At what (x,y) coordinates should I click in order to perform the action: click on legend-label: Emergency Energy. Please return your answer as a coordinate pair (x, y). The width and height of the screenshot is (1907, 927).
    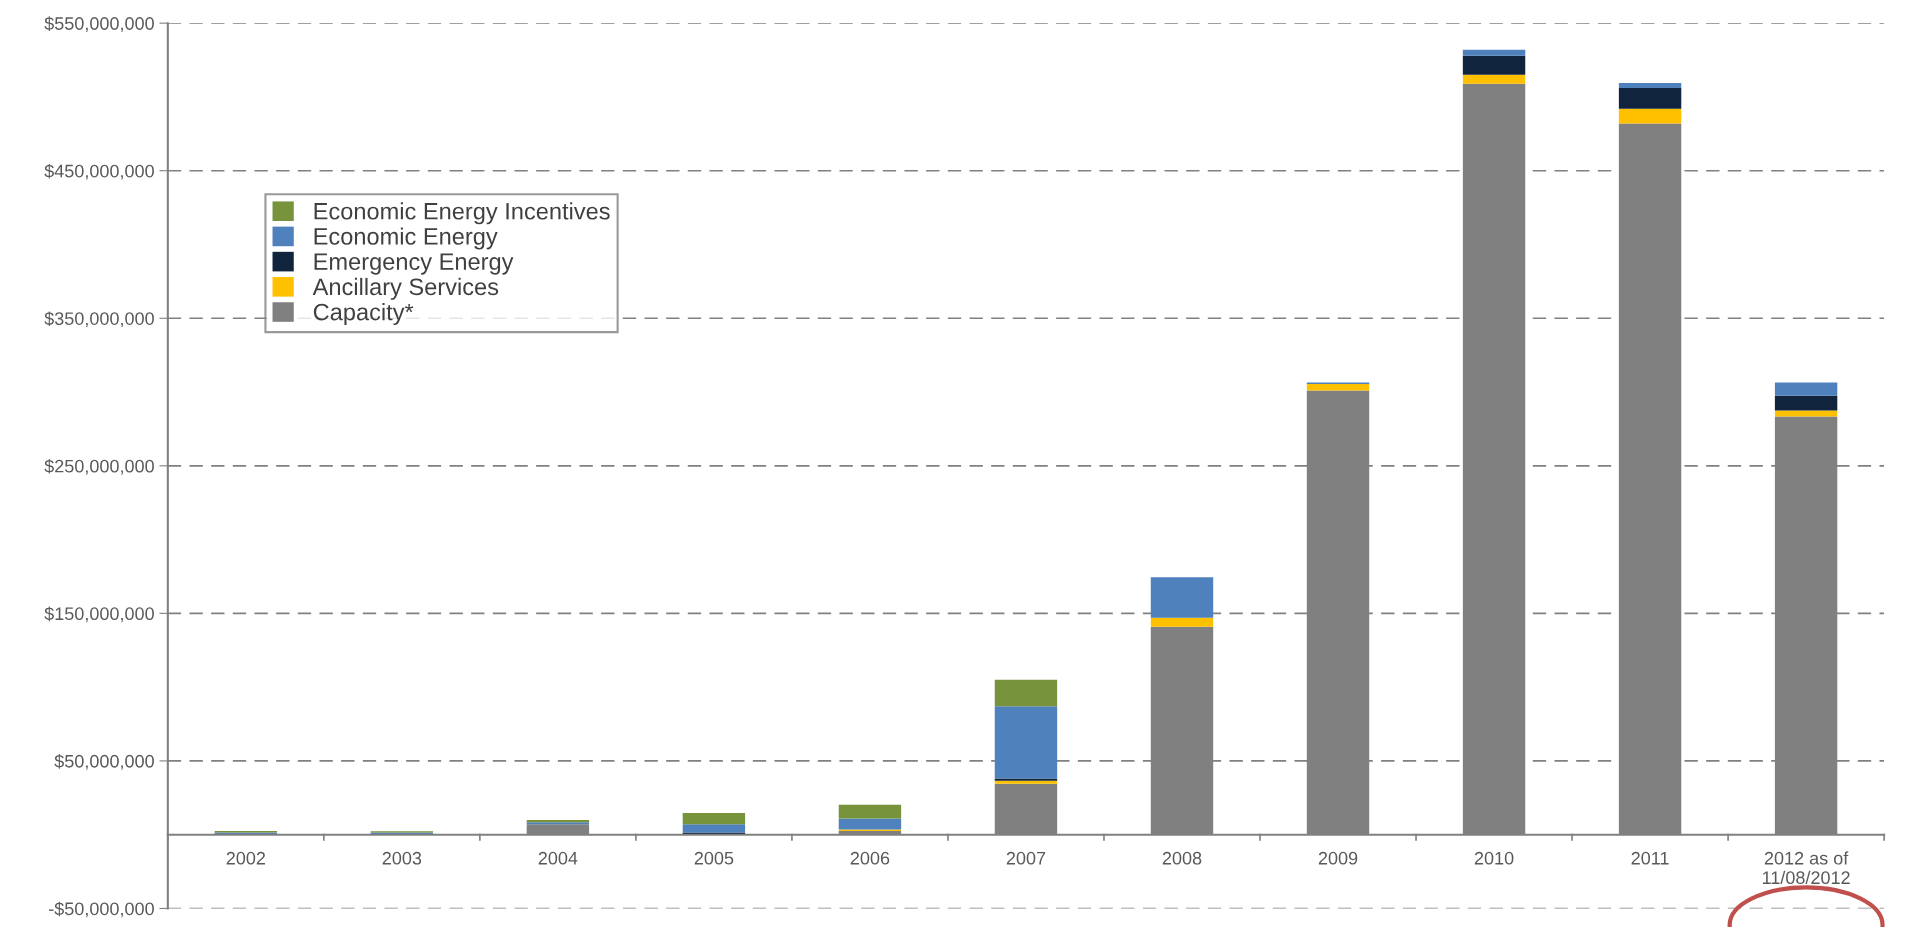
    Looking at the image, I should click on (414, 264).